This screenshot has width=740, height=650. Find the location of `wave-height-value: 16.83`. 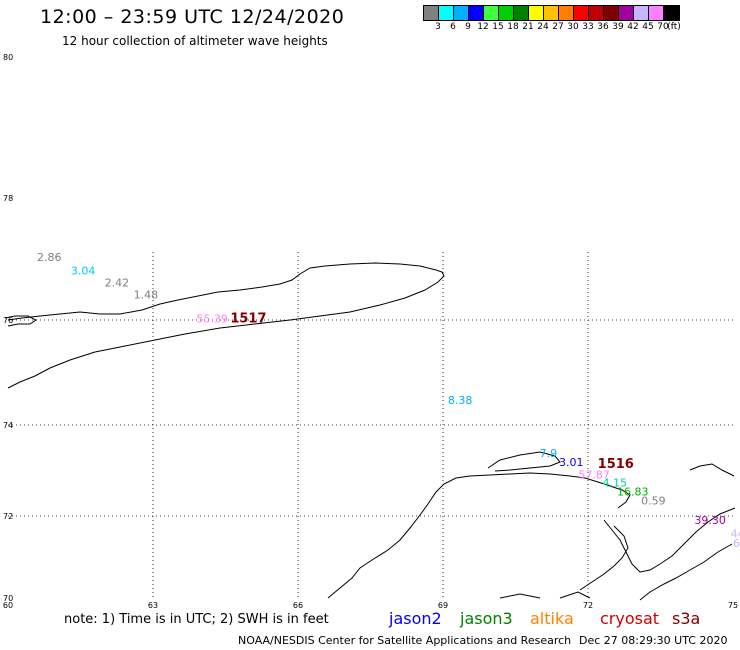

wave-height-value: 16.83 is located at coordinates (633, 492).